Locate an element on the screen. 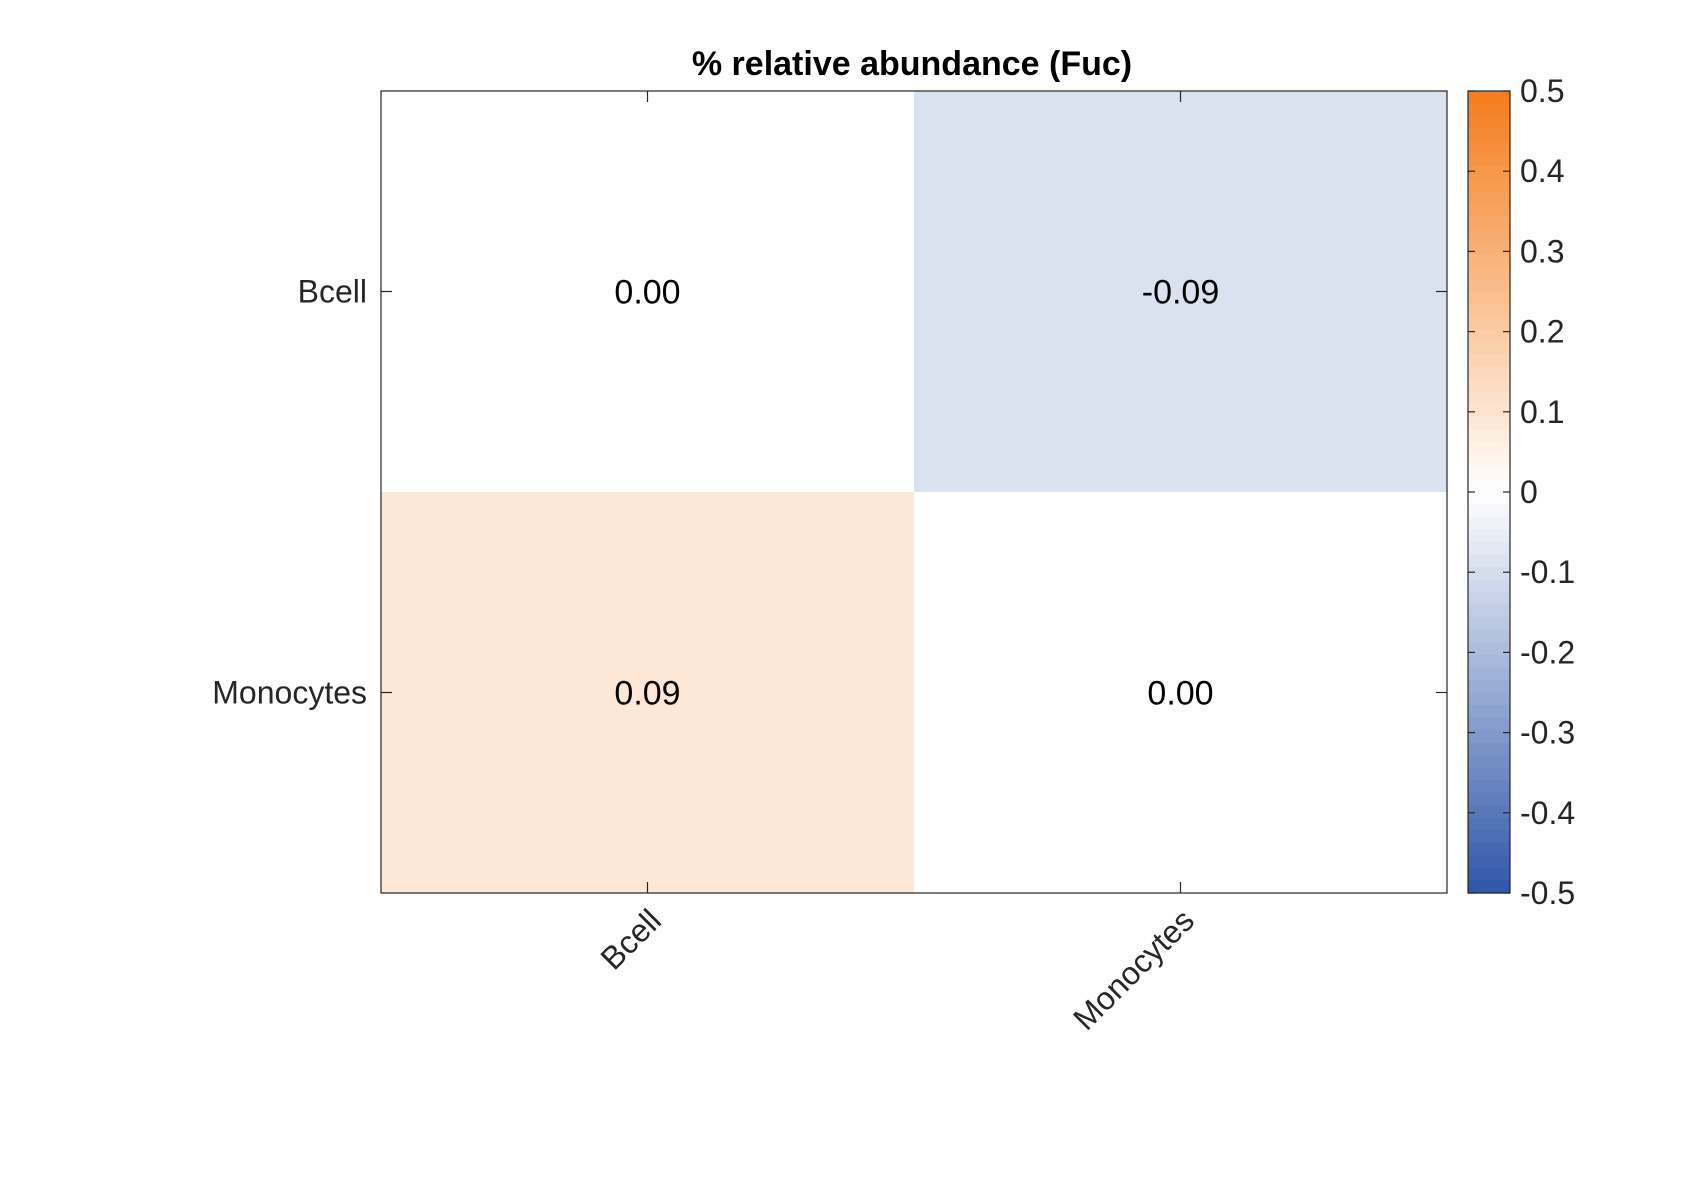  colorbar-tick-label: 0 is located at coordinates (1529, 492).